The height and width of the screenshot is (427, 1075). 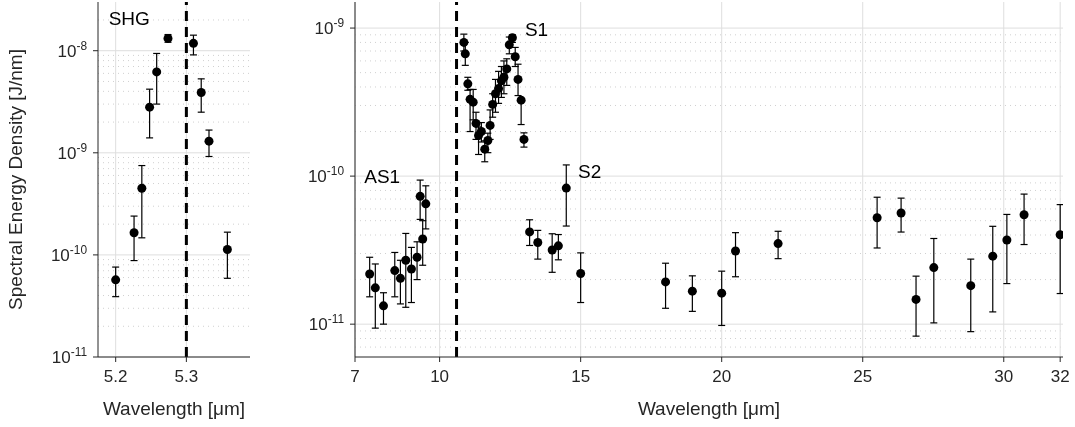 I want to click on y-axis-title: Spectral Energy Density [J/nm], so click(x=15, y=179).